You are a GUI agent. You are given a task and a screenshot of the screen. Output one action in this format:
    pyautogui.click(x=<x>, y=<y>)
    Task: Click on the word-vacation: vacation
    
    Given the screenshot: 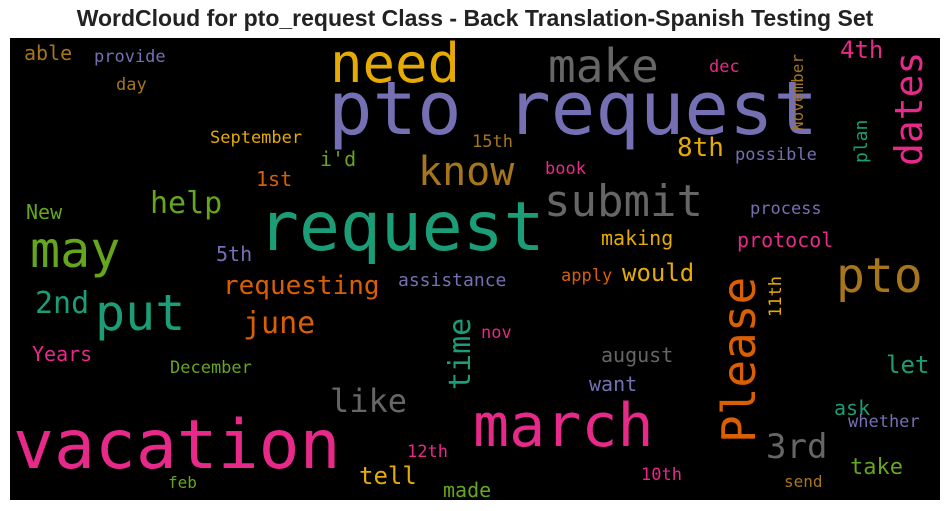 What is the action you would take?
    pyautogui.click(x=177, y=445)
    